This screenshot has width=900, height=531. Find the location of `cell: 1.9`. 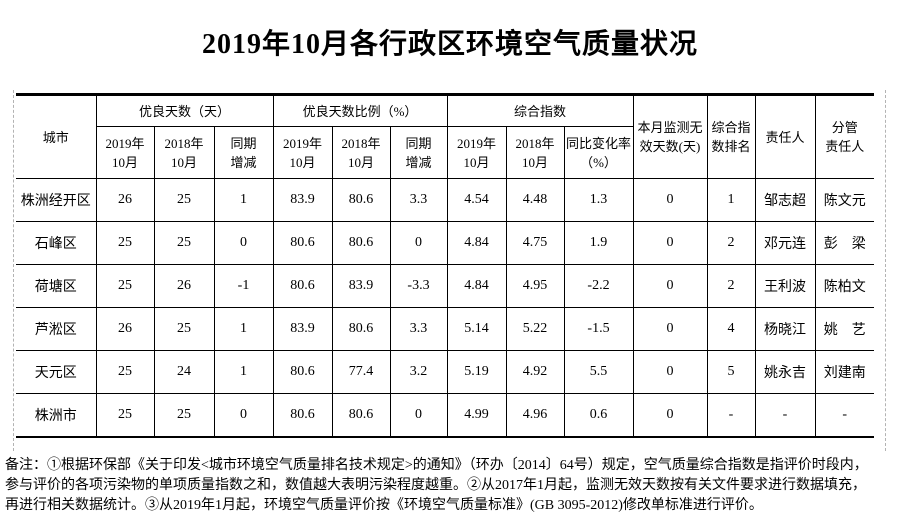

cell: 1.9 is located at coordinates (598, 243).